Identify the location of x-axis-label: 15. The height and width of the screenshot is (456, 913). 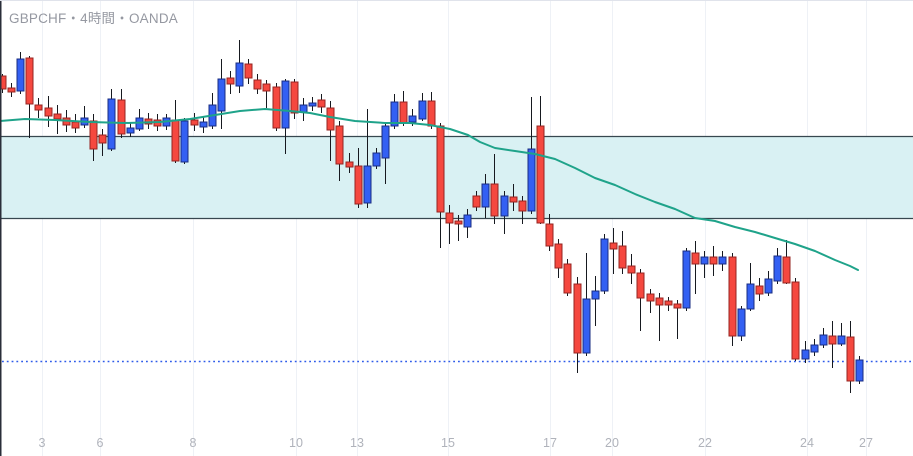
(448, 443).